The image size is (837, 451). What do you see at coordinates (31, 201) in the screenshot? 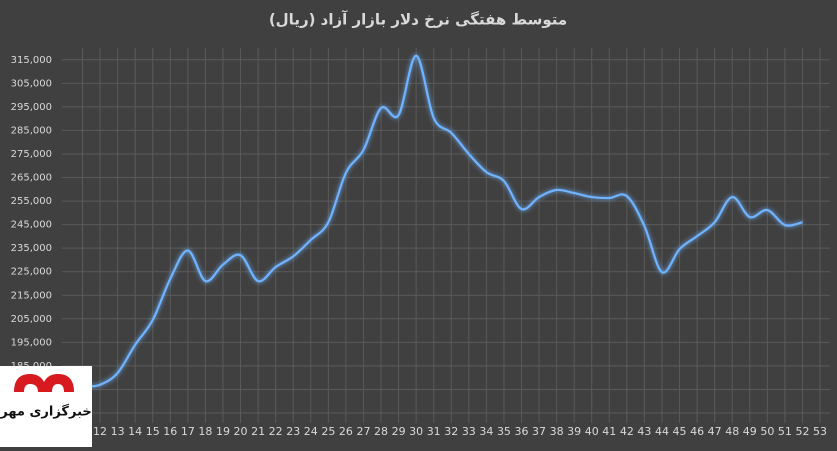
I see `y-tick-label: 255,000` at bounding box center [31, 201].